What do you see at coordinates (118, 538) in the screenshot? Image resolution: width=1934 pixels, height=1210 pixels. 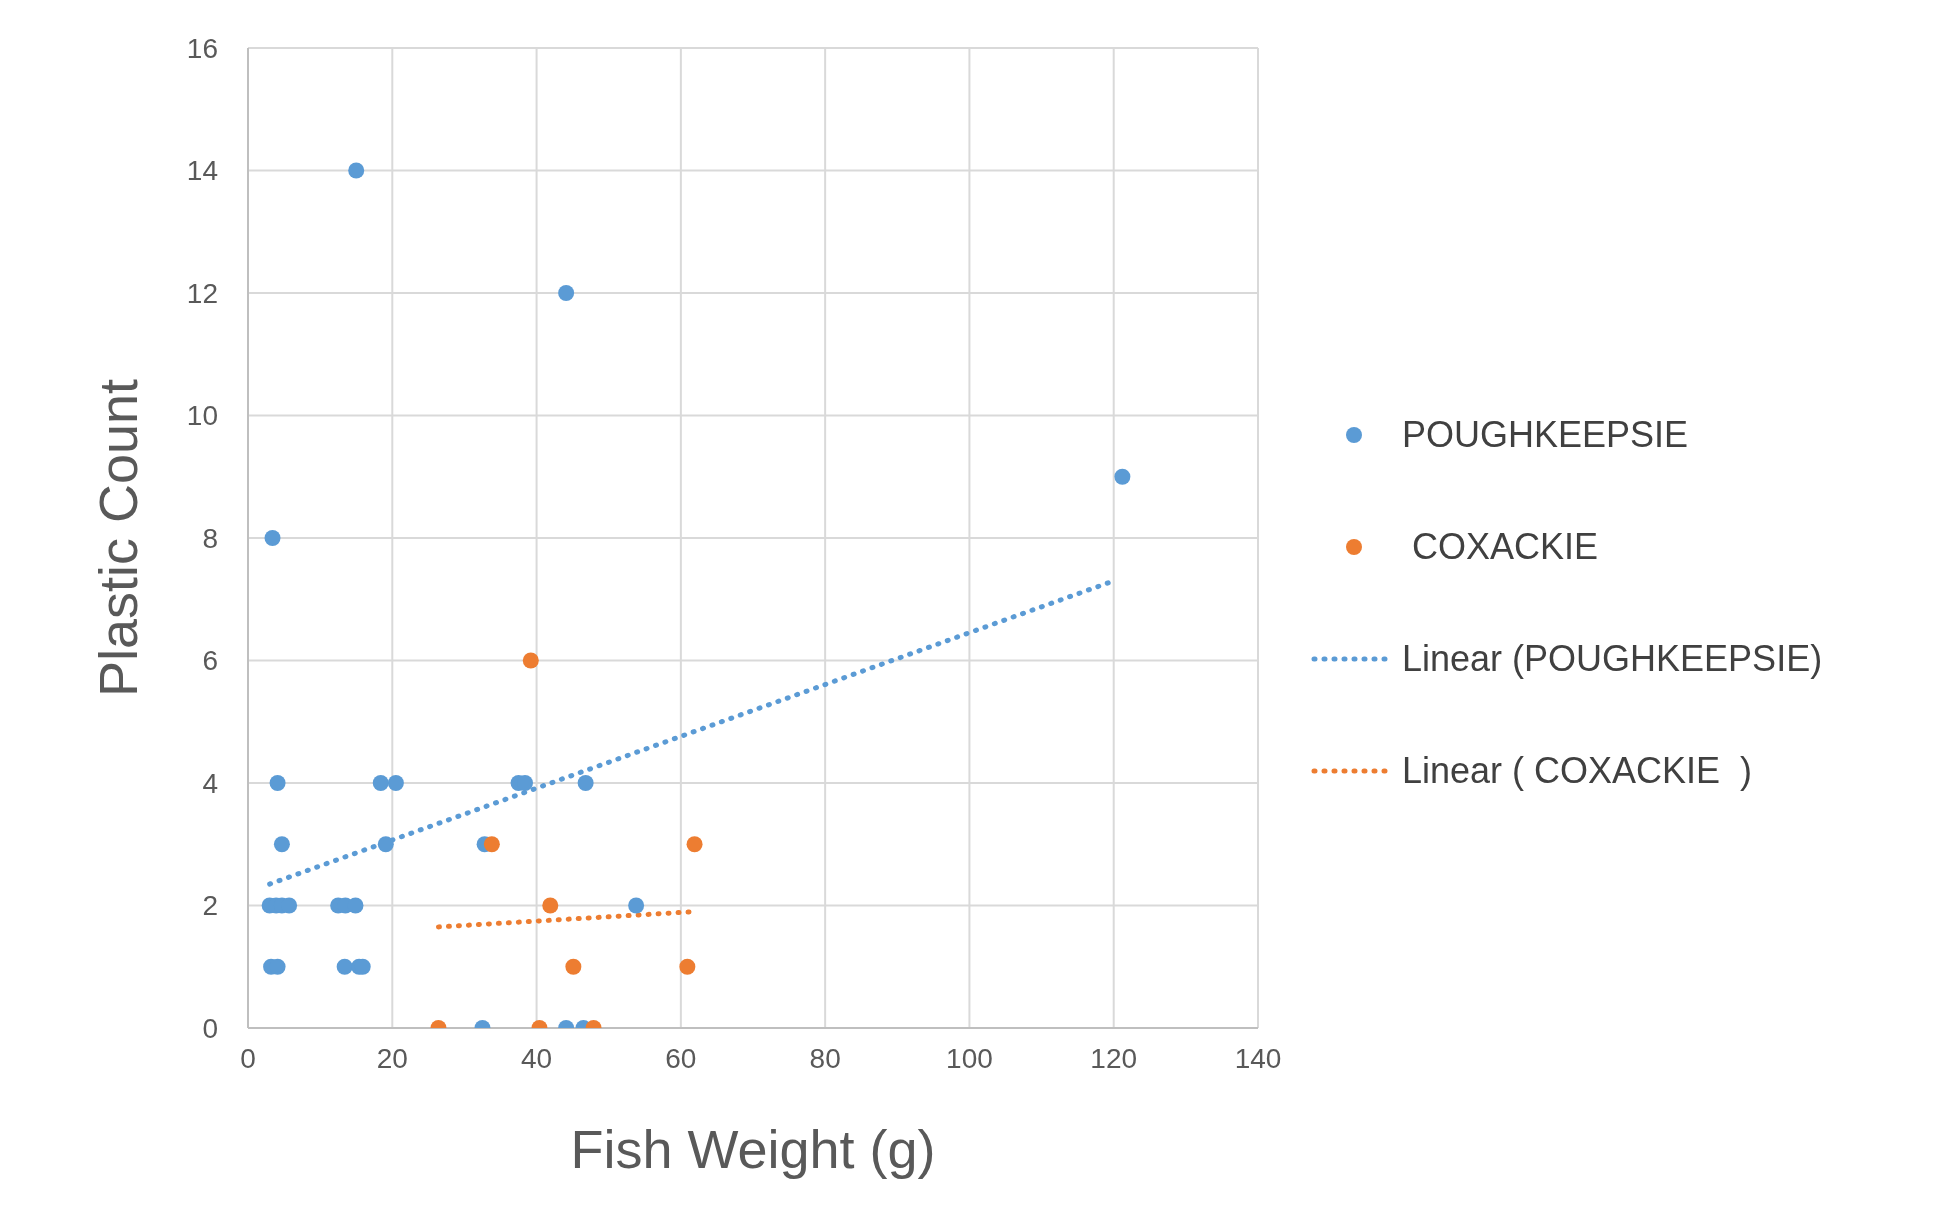 I see `y-axis-title: Plastic Count` at bounding box center [118, 538].